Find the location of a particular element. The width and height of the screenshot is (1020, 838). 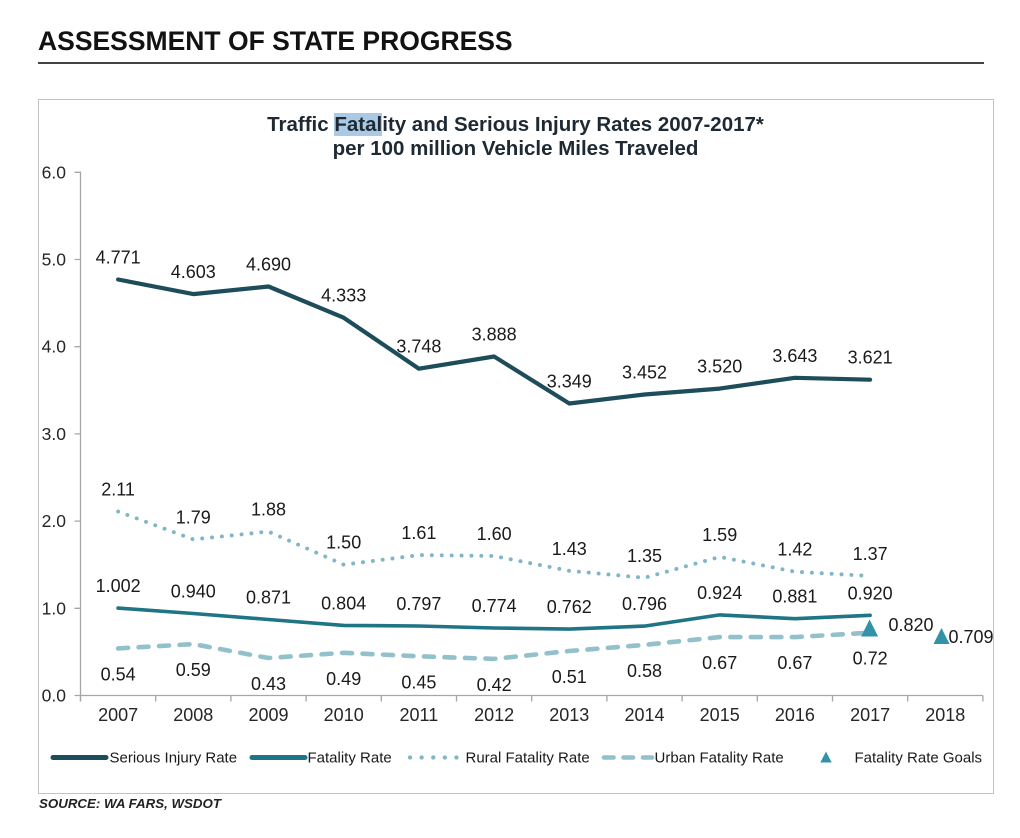

svg-text: 0.881 is located at coordinates (794, 597).